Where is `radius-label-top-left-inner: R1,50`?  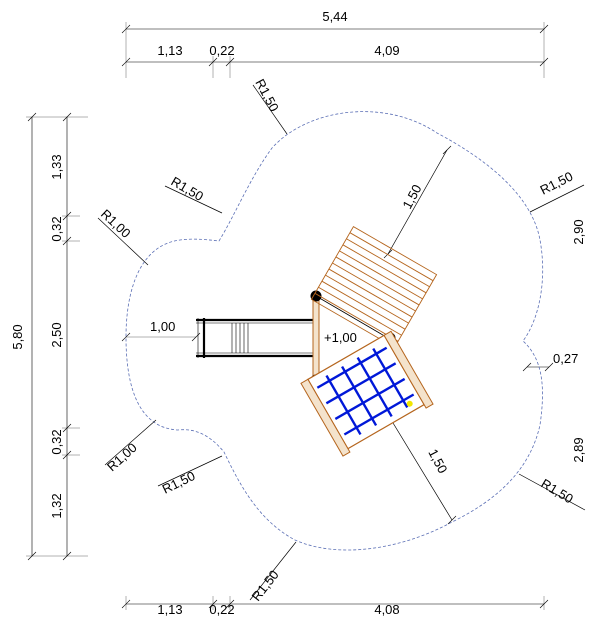
radius-label-top-left-inner: R1,50 is located at coordinates (188, 189).